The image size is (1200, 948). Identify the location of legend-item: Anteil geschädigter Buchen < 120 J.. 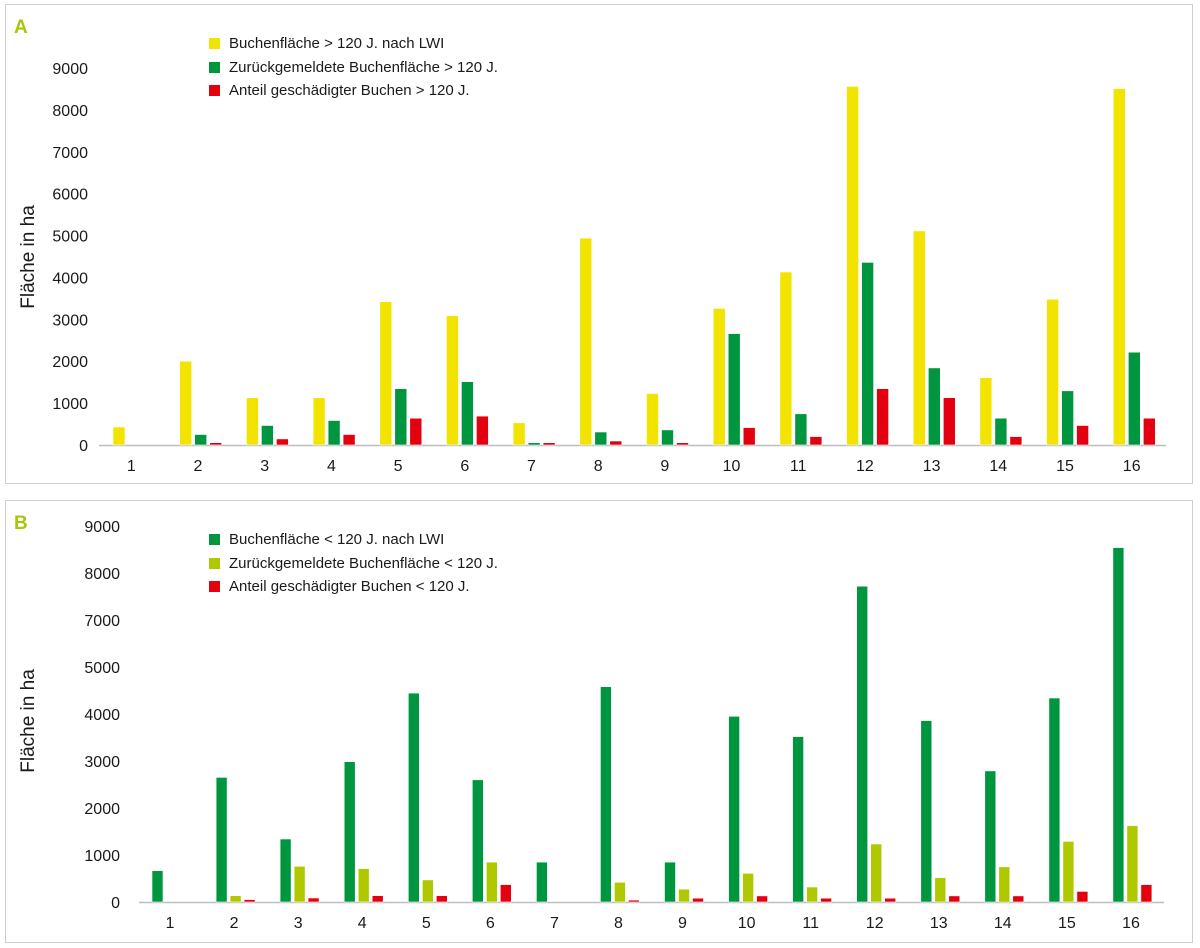
(353, 587).